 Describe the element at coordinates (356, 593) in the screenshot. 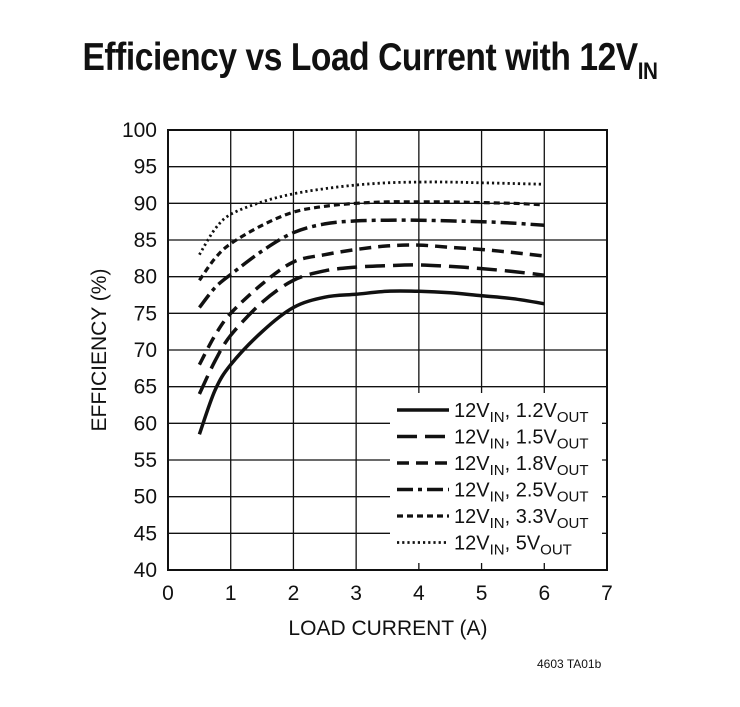

I see `x-tick-label: 3` at that location.